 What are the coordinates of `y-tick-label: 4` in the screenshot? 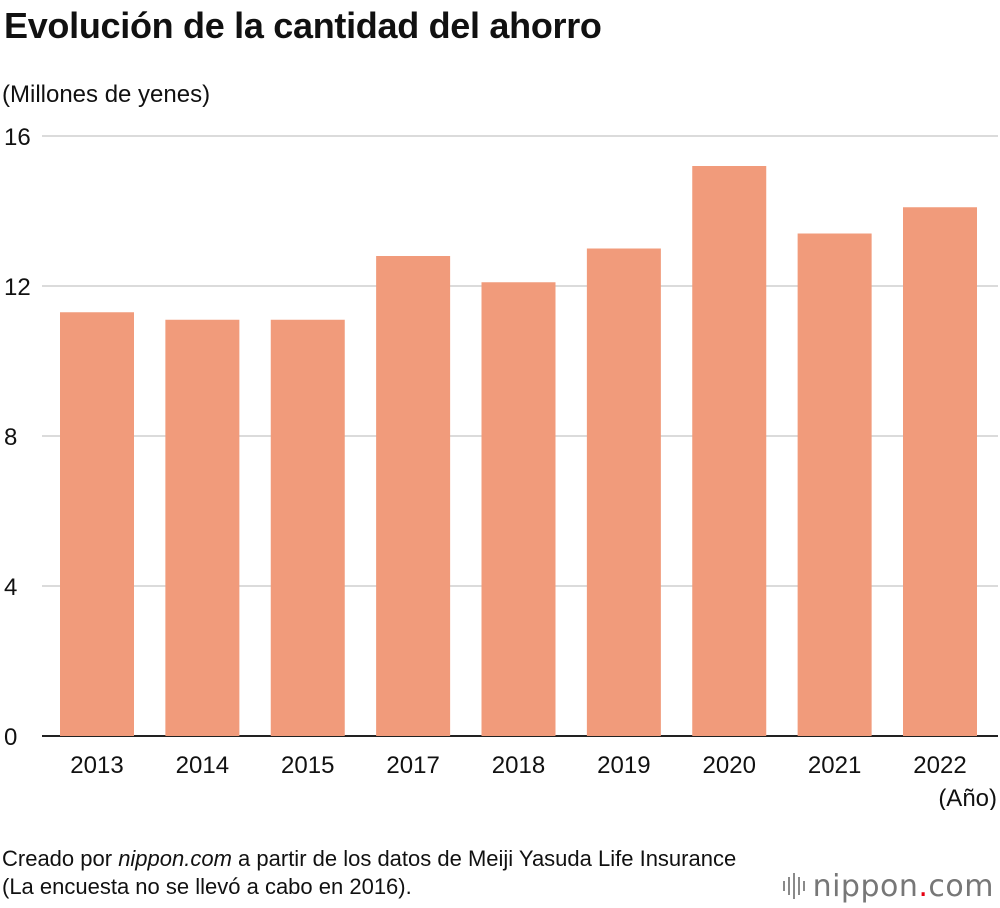 It's located at (10, 587).